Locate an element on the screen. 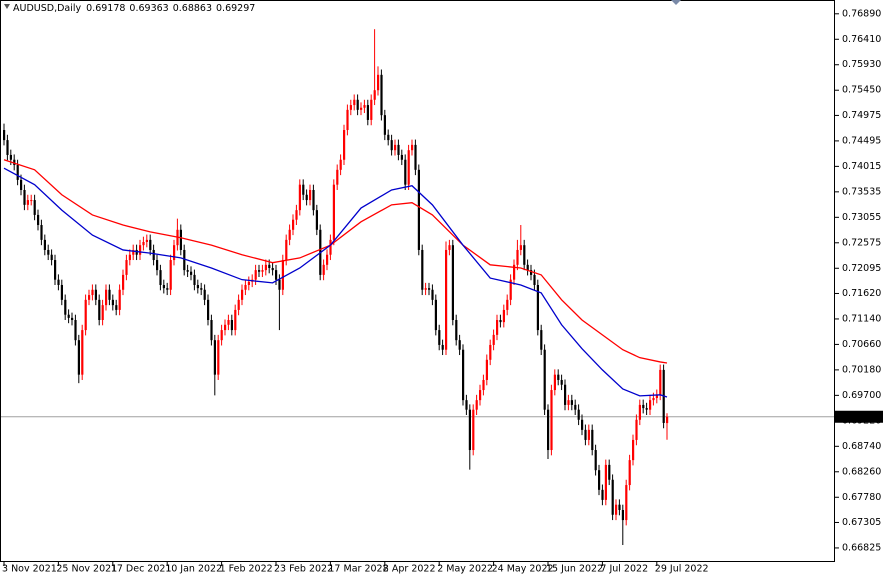  y-tick-label: 0.71620 is located at coordinates (861, 293).